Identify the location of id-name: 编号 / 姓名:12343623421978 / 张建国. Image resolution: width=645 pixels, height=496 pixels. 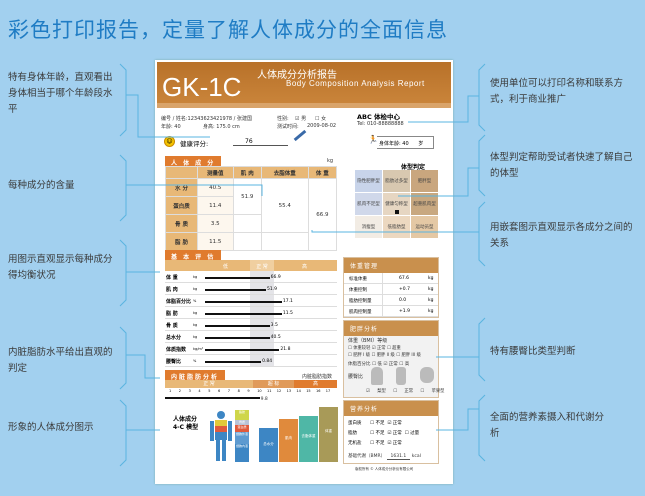
(206, 119).